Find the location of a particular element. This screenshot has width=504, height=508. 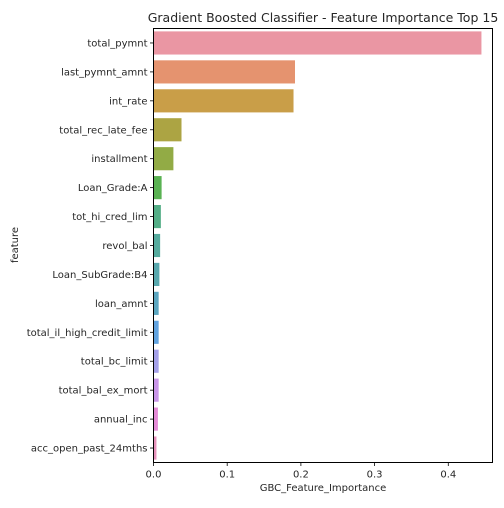

y-tick-label: total_pymnt is located at coordinates (117, 43).